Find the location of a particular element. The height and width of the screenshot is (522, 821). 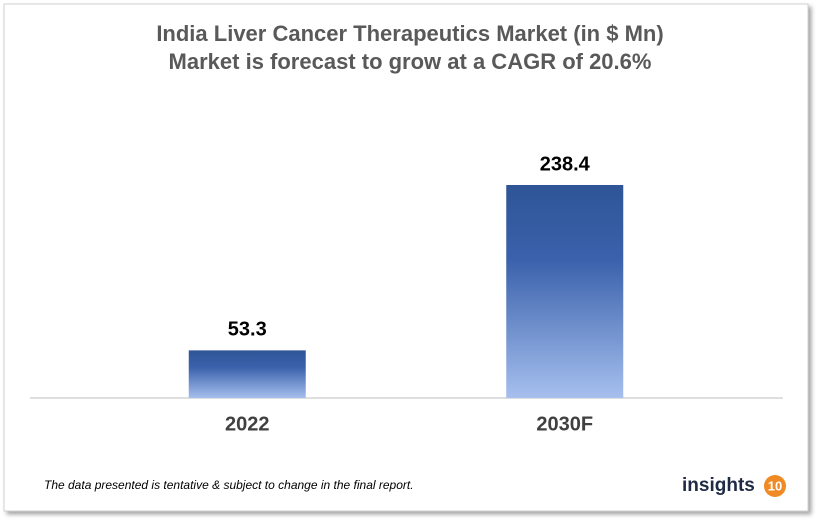

logo-badge-text: 10 is located at coordinates (775, 485).